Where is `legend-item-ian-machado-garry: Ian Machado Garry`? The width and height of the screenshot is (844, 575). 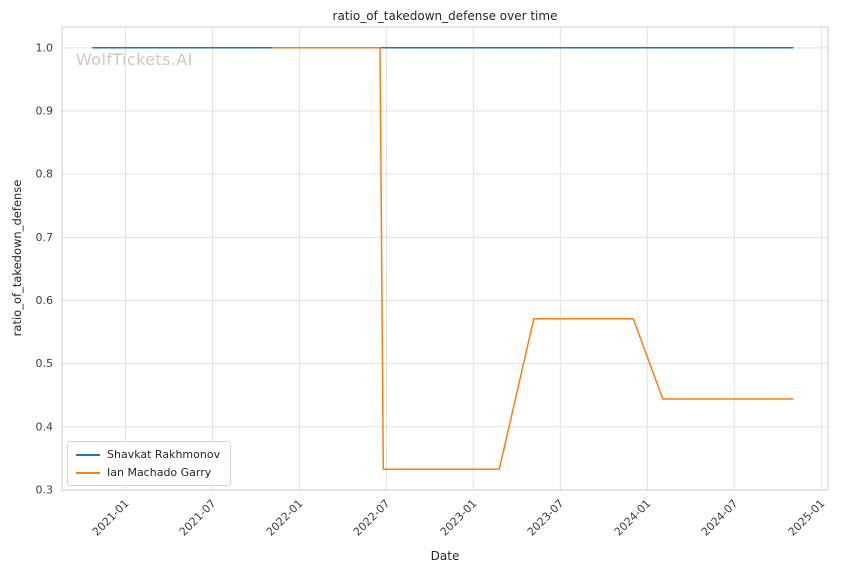 legend-item-ian-machado-garry: Ian Machado Garry is located at coordinates (148, 472).